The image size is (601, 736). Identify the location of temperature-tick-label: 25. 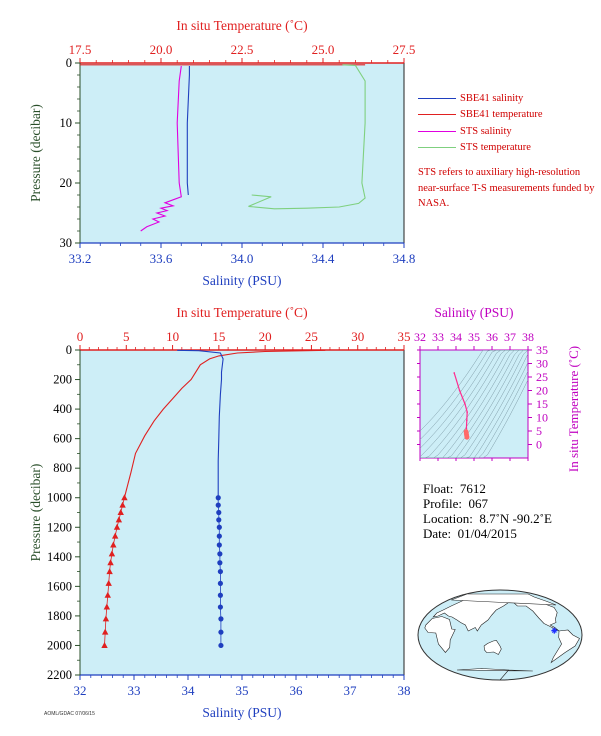
(311, 336).